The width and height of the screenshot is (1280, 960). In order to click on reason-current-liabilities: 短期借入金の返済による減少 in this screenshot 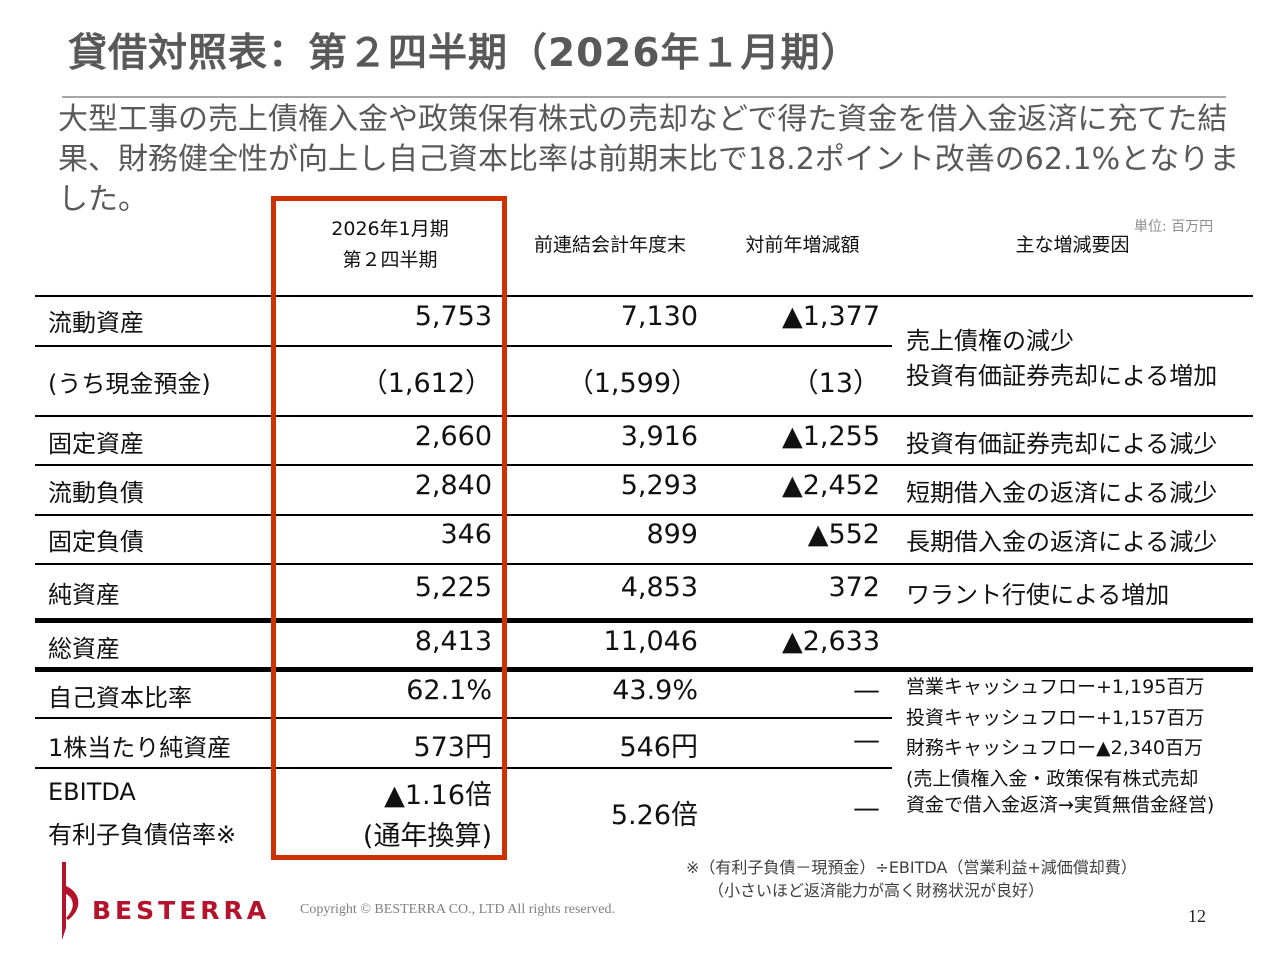, I will do `click(1062, 493)`.